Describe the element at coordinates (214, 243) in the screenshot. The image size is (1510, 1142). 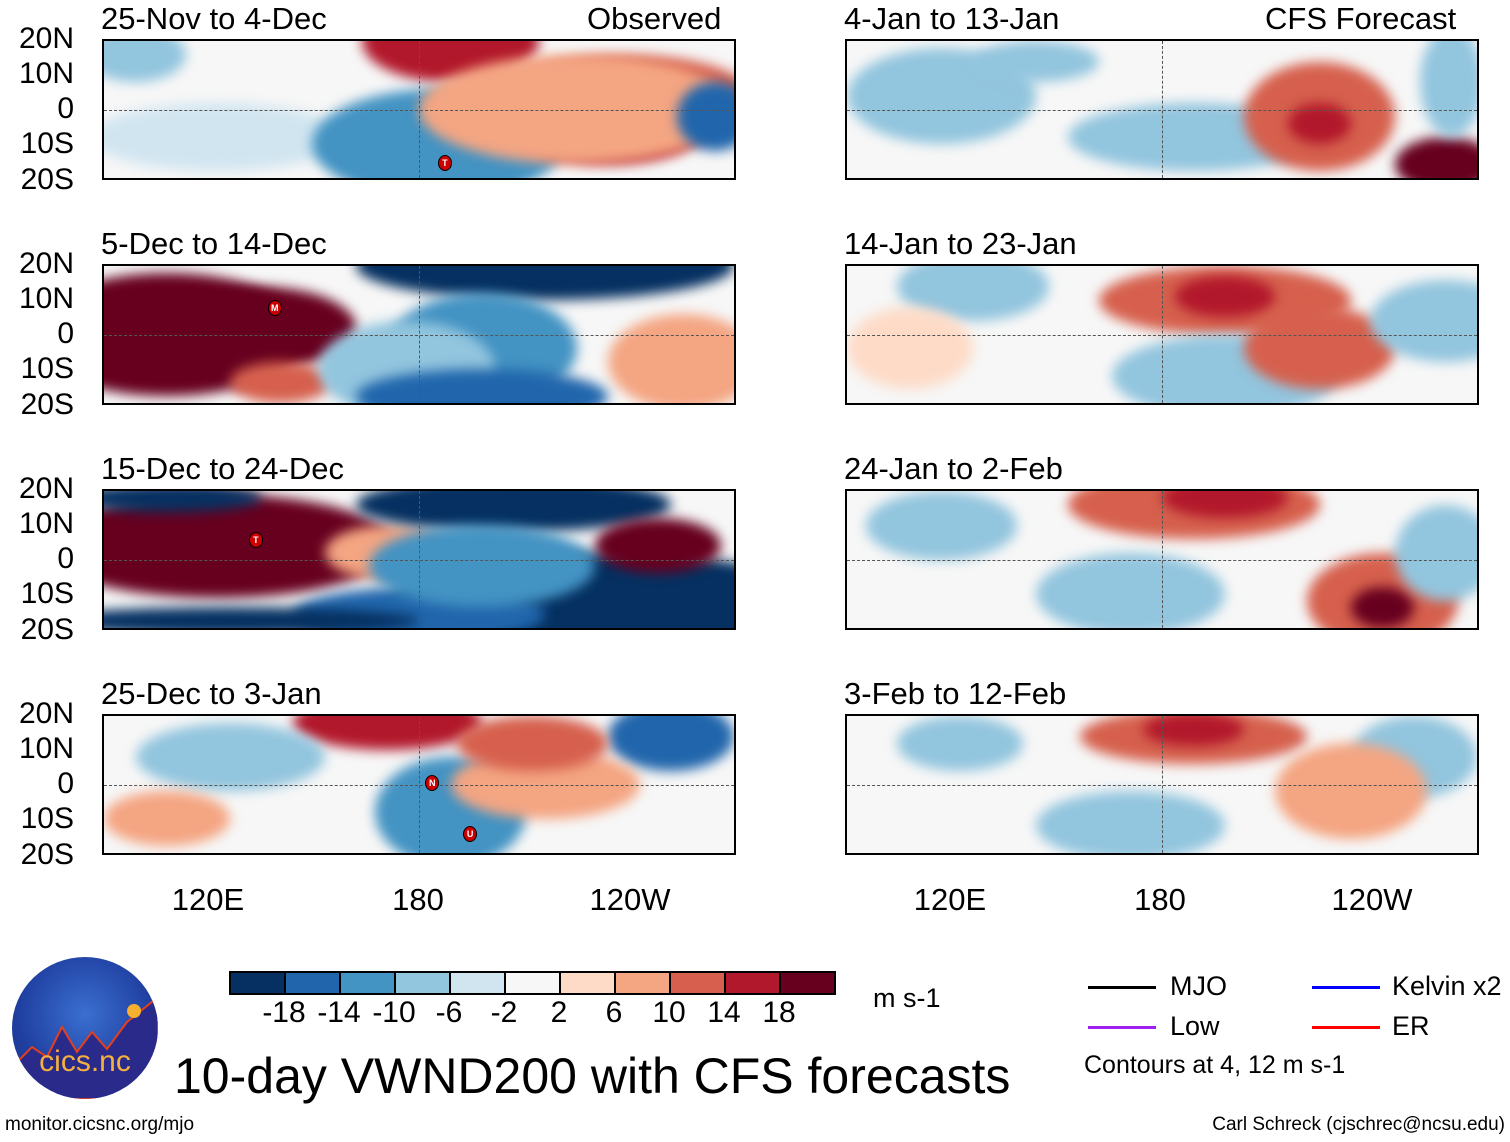
I see `panel-title: 5-Dec to 14-Dec` at that location.